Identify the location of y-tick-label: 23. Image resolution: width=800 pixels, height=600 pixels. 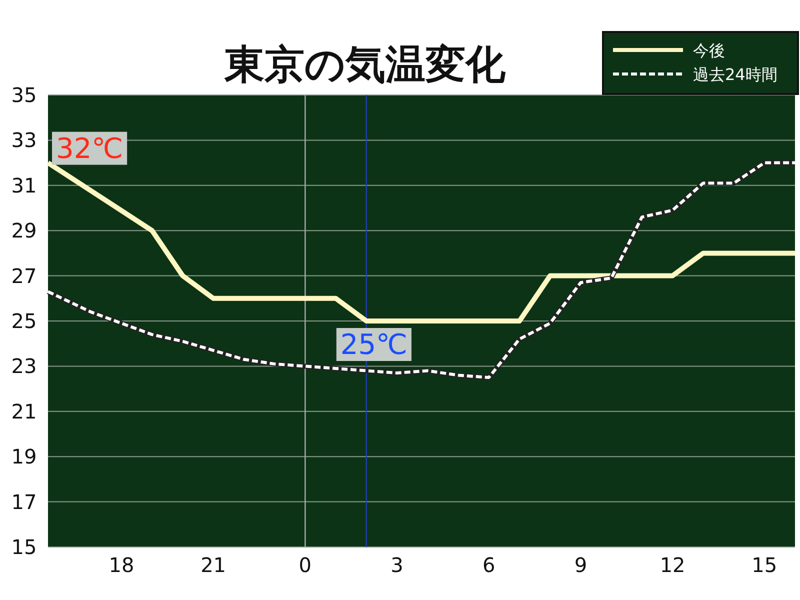
(24, 366).